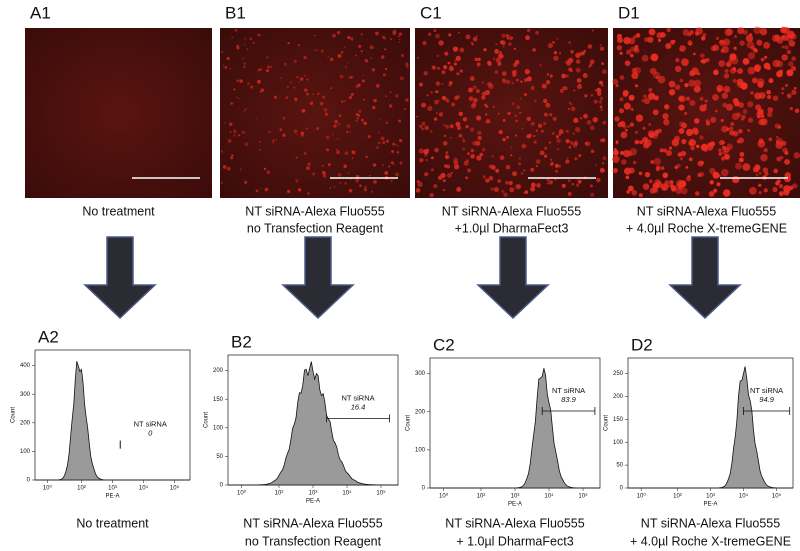 This screenshot has width=800, height=551. Describe the element at coordinates (313, 502) in the screenshot. I see `x-axis-title: PE-A` at that location.